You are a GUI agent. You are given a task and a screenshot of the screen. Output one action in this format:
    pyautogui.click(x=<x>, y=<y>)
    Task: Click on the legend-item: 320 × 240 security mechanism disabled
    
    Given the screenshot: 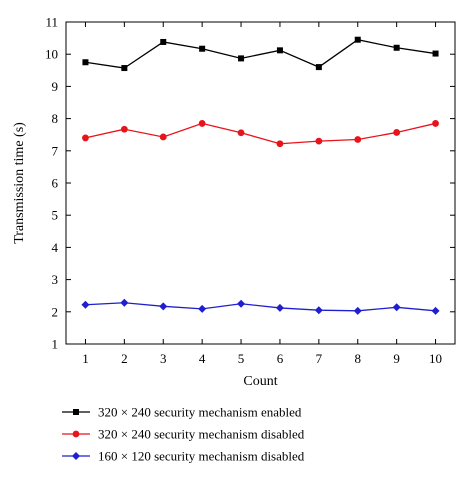 What is the action you would take?
    pyautogui.click(x=183, y=434)
    